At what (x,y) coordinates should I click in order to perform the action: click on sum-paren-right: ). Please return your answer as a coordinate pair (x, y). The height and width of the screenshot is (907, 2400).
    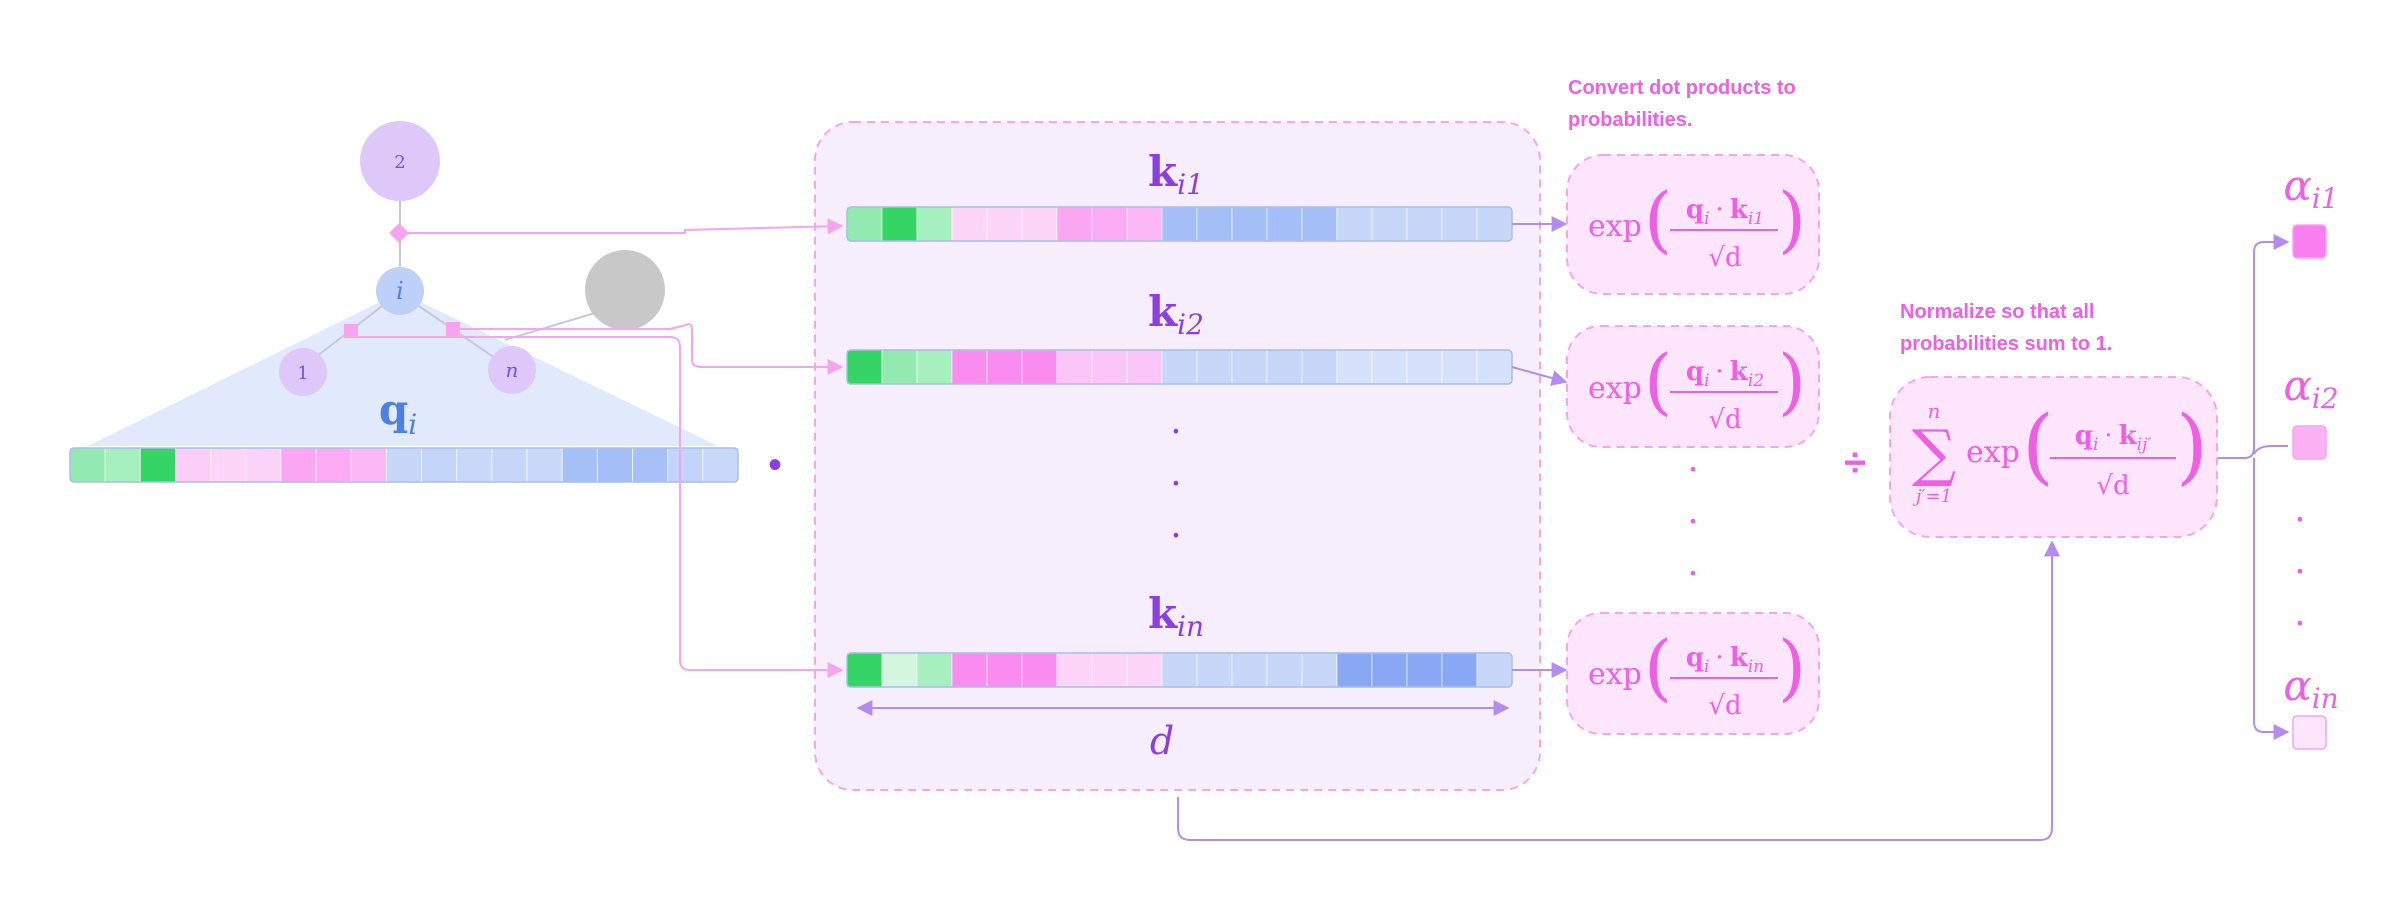
    Looking at the image, I should click on (2192, 446).